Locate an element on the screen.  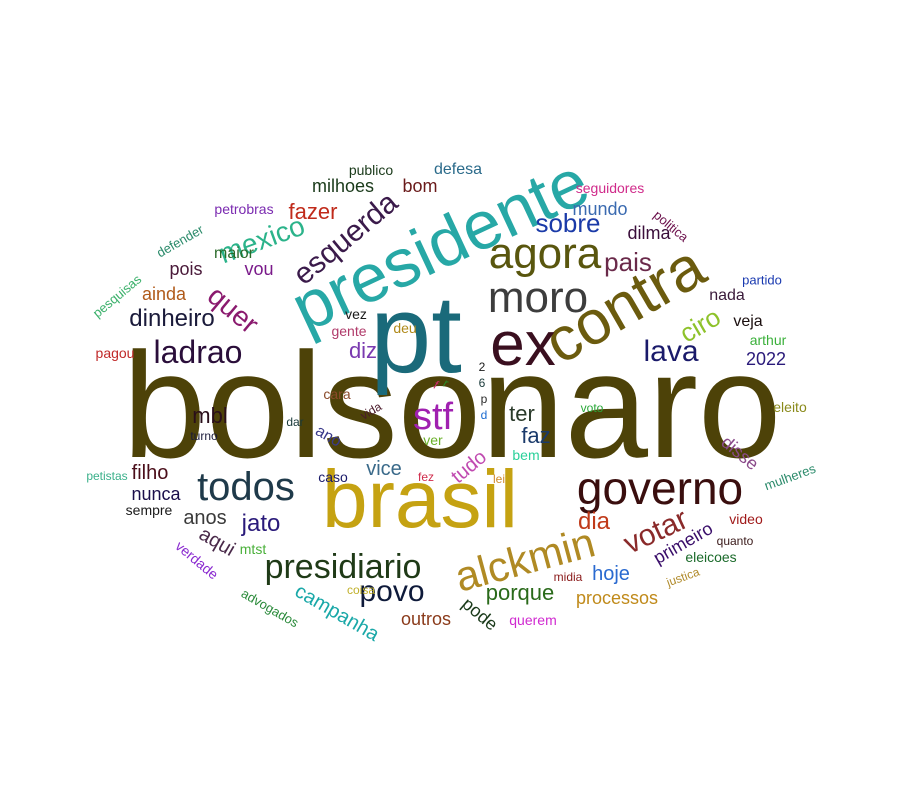
word: bem is located at coordinates (526, 455).